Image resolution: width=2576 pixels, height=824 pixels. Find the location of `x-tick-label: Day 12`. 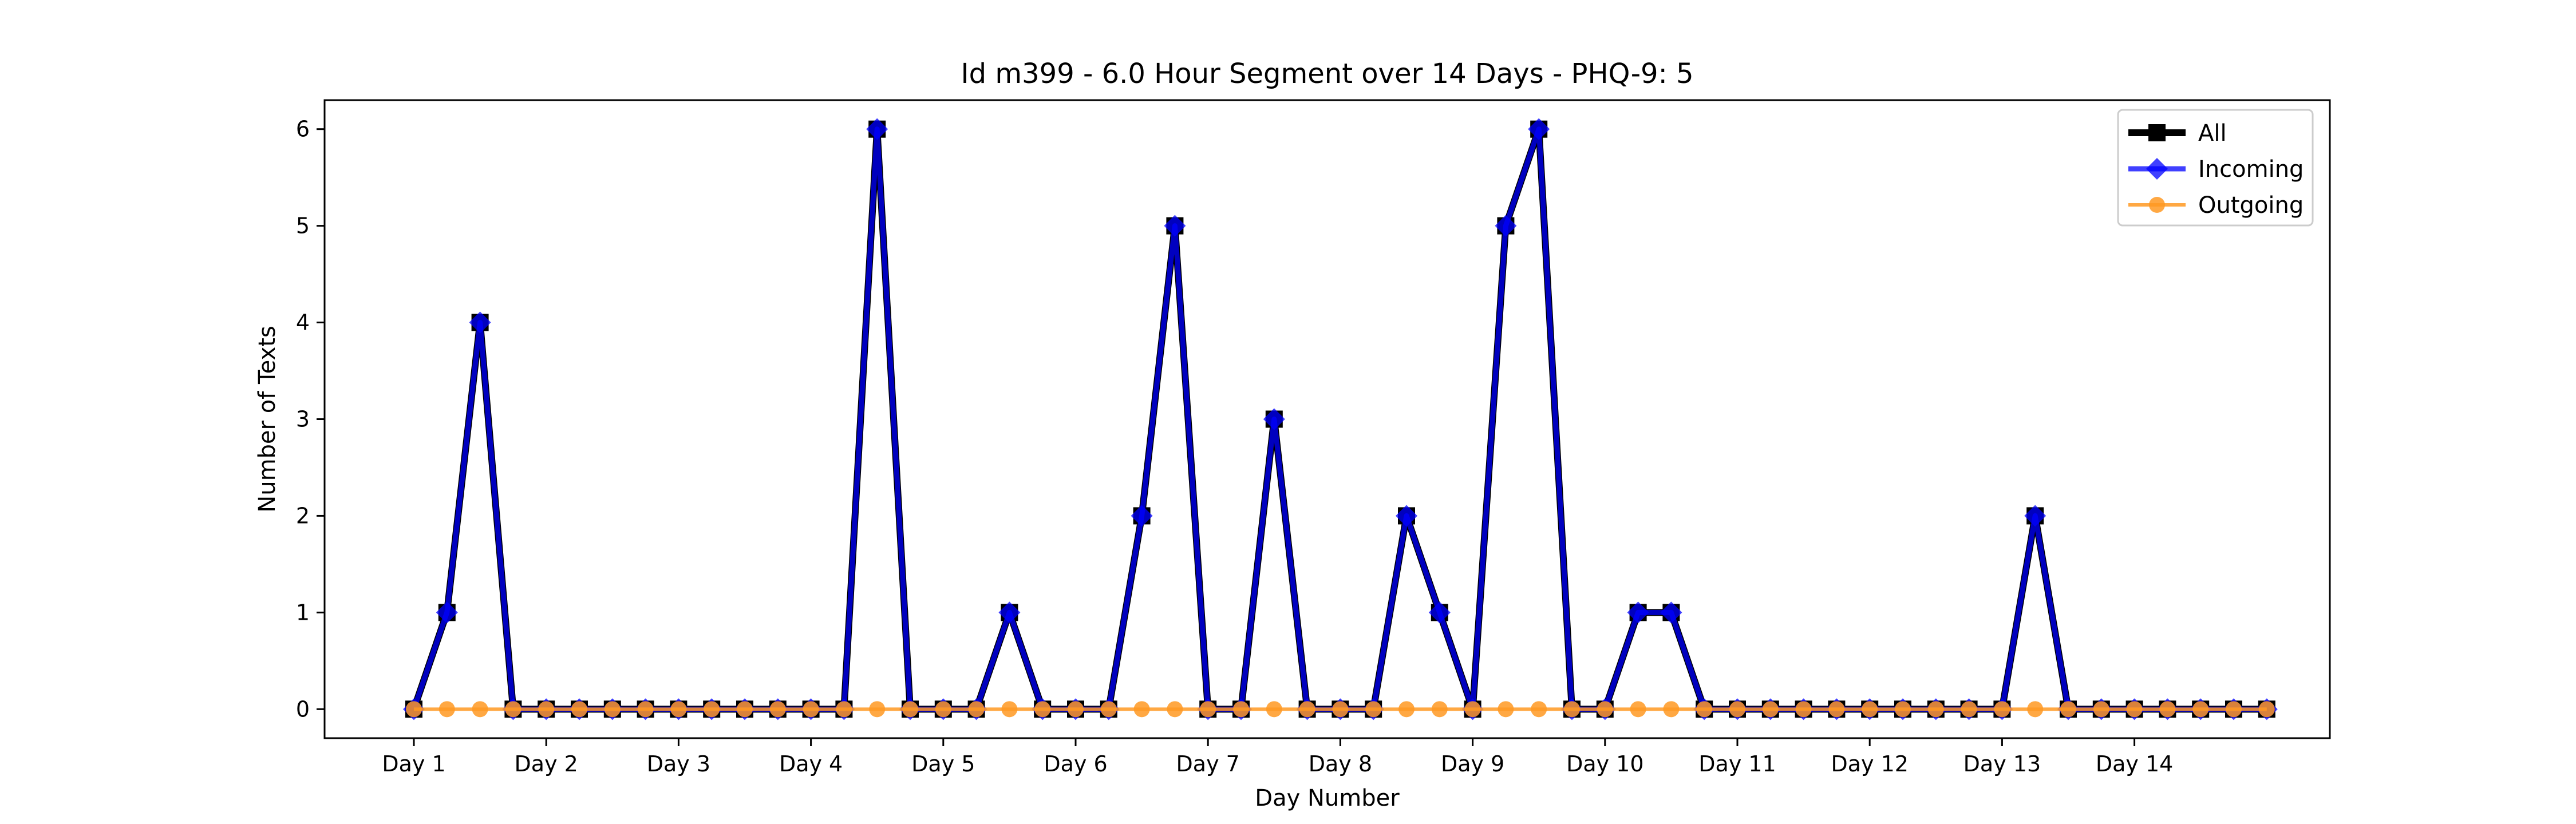

x-tick-label: Day 12 is located at coordinates (1869, 764).